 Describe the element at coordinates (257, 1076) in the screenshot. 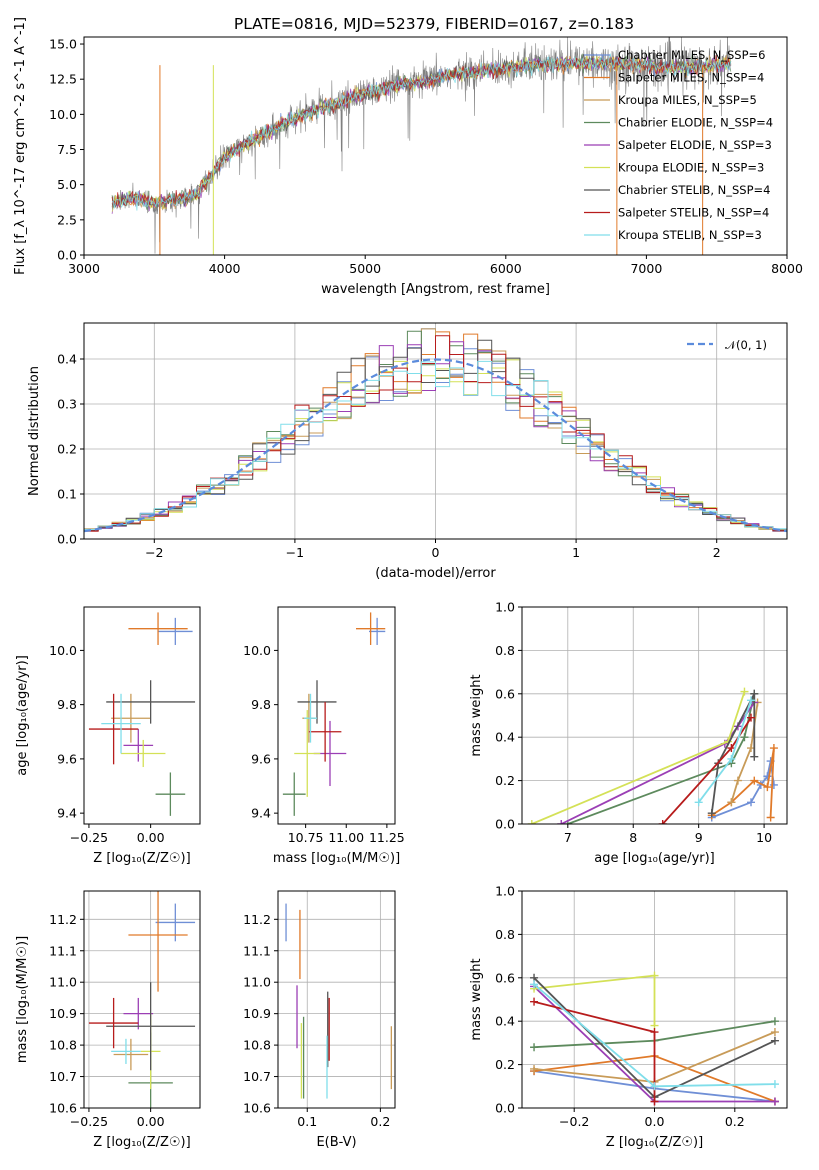

I see `y-tick-label: 10.7` at that location.